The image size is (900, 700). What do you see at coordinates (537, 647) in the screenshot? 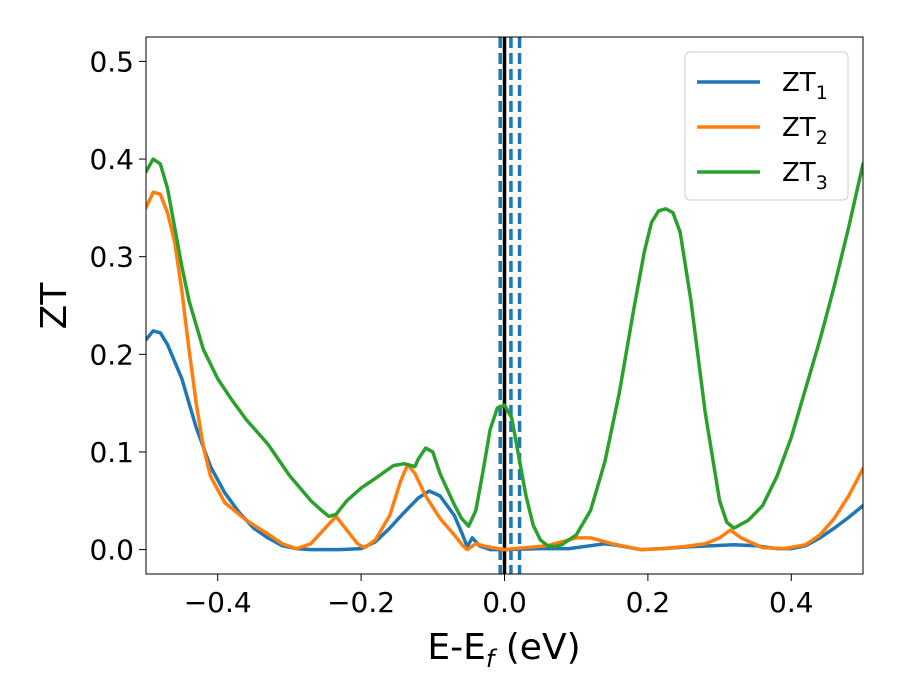
I see `x-axis-title-unit: (eV)` at bounding box center [537, 647].